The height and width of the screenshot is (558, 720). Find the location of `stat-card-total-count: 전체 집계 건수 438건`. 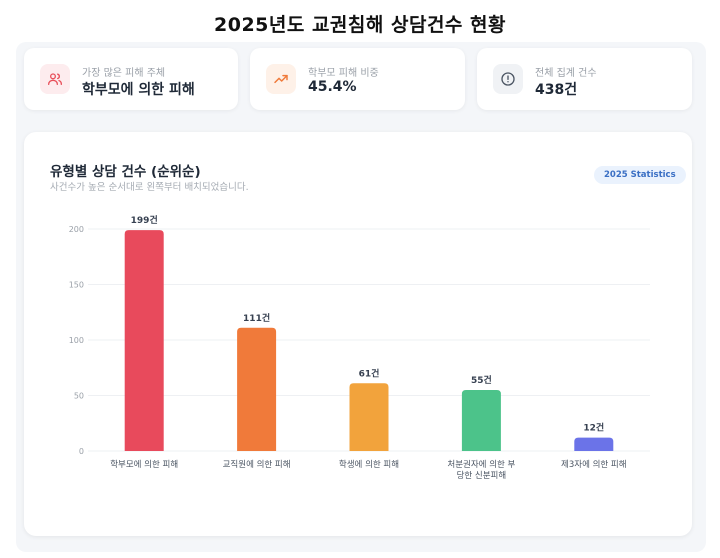

stat-card-total-count: 전체 집계 건수 438건 is located at coordinates (584, 79).